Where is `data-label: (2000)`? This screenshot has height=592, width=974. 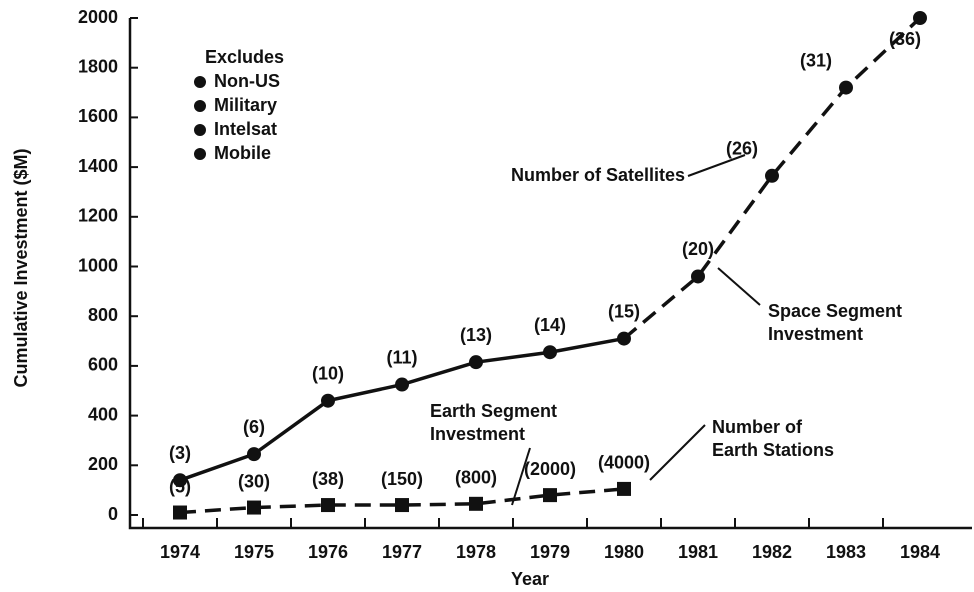
data-label: (2000) is located at coordinates (550, 469).